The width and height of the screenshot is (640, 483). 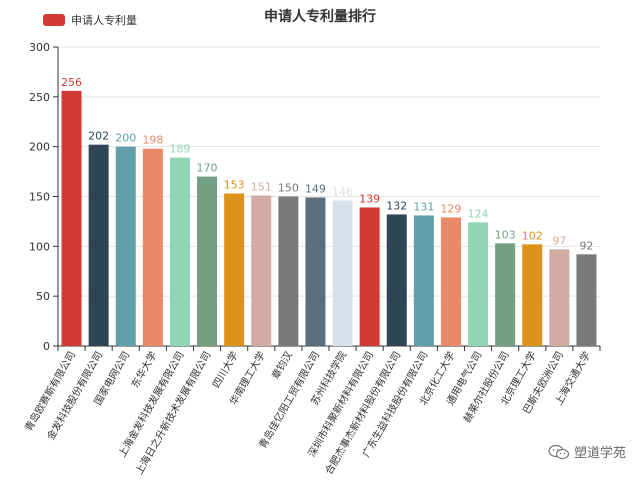 What do you see at coordinates (559, 240) in the screenshot?
I see `data-label: 97` at bounding box center [559, 240].